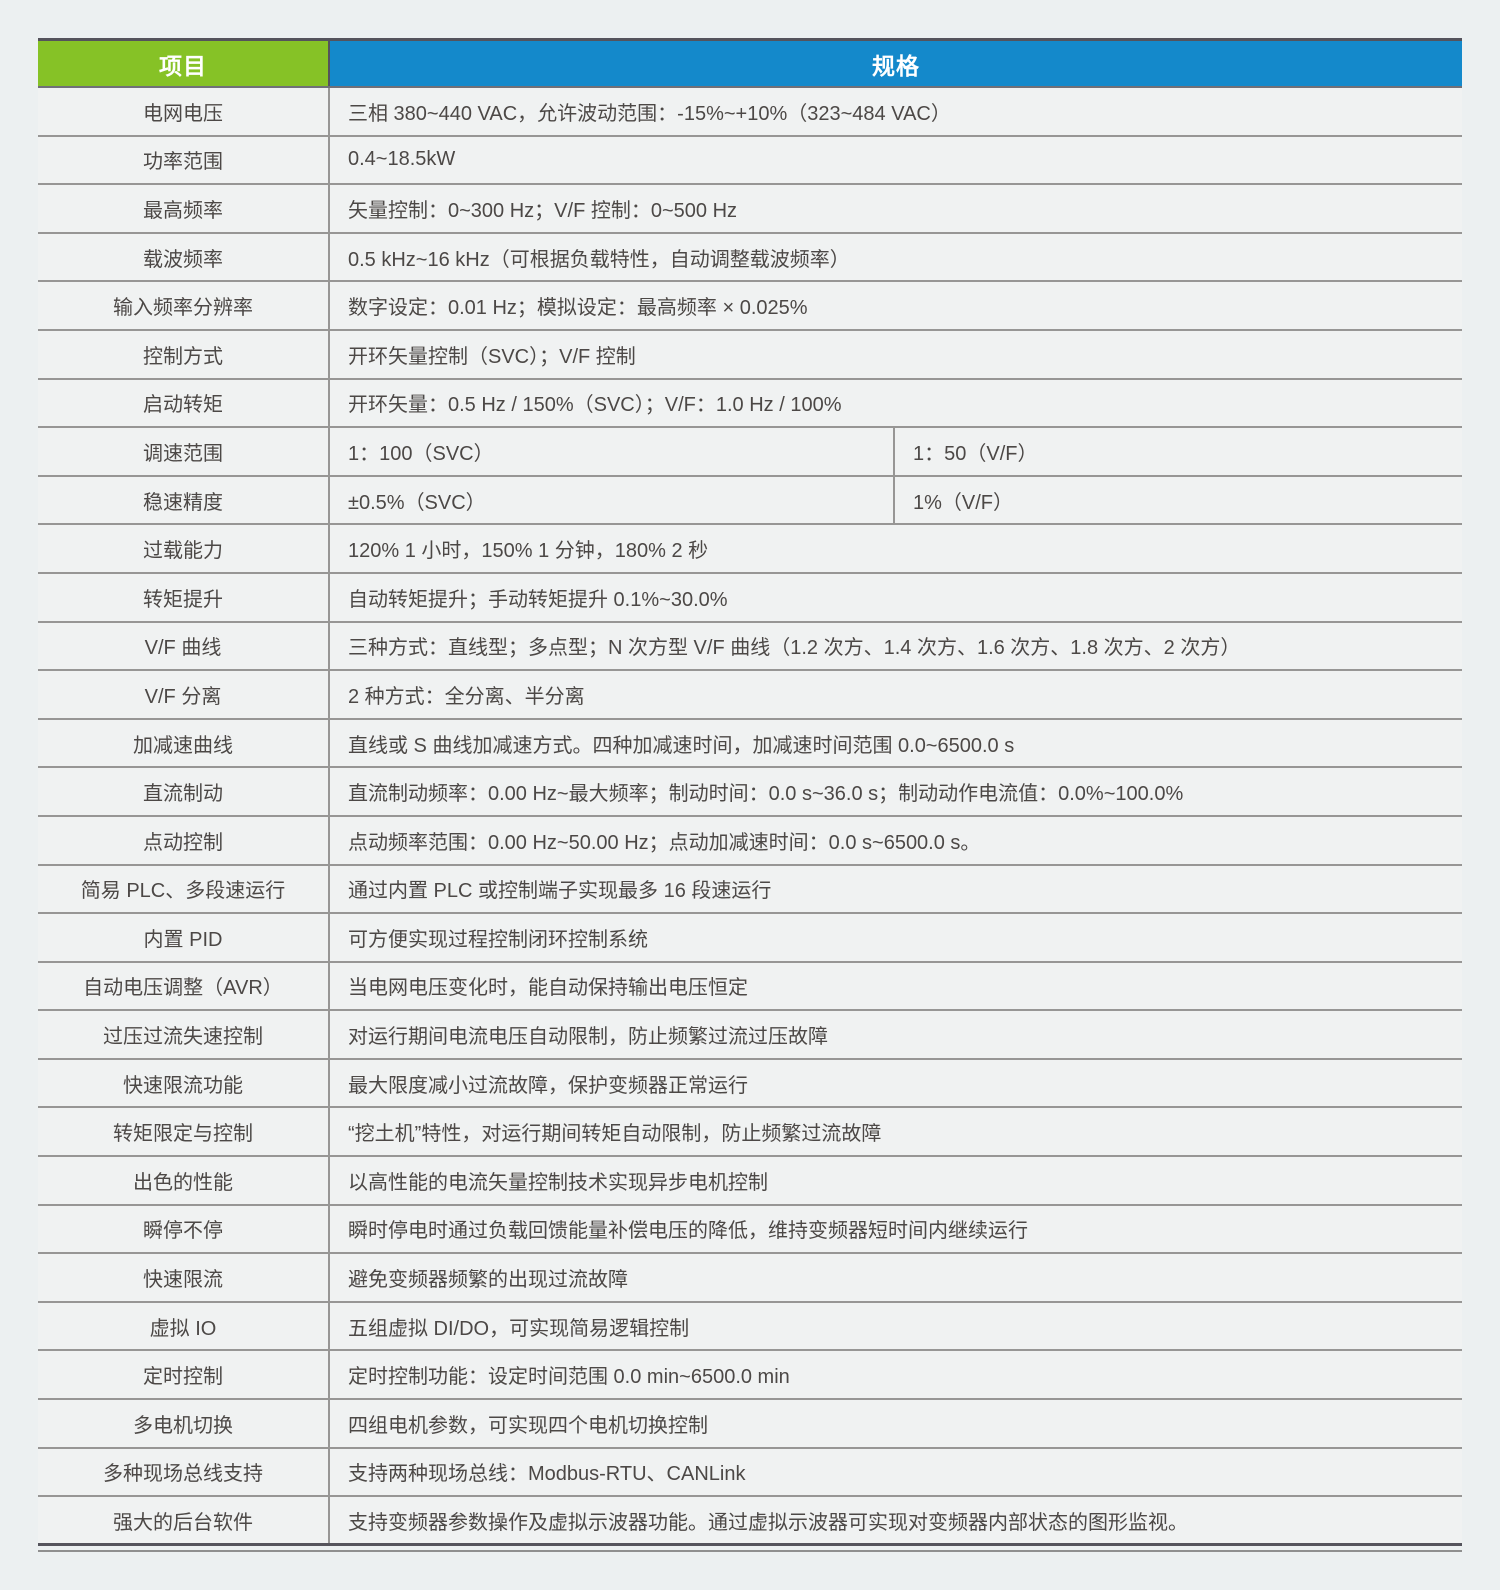 The image size is (1500, 1590). I want to click on row-spec-cell: 最大限度减小过流故障，保护变频器正常运行, so click(548, 1085).